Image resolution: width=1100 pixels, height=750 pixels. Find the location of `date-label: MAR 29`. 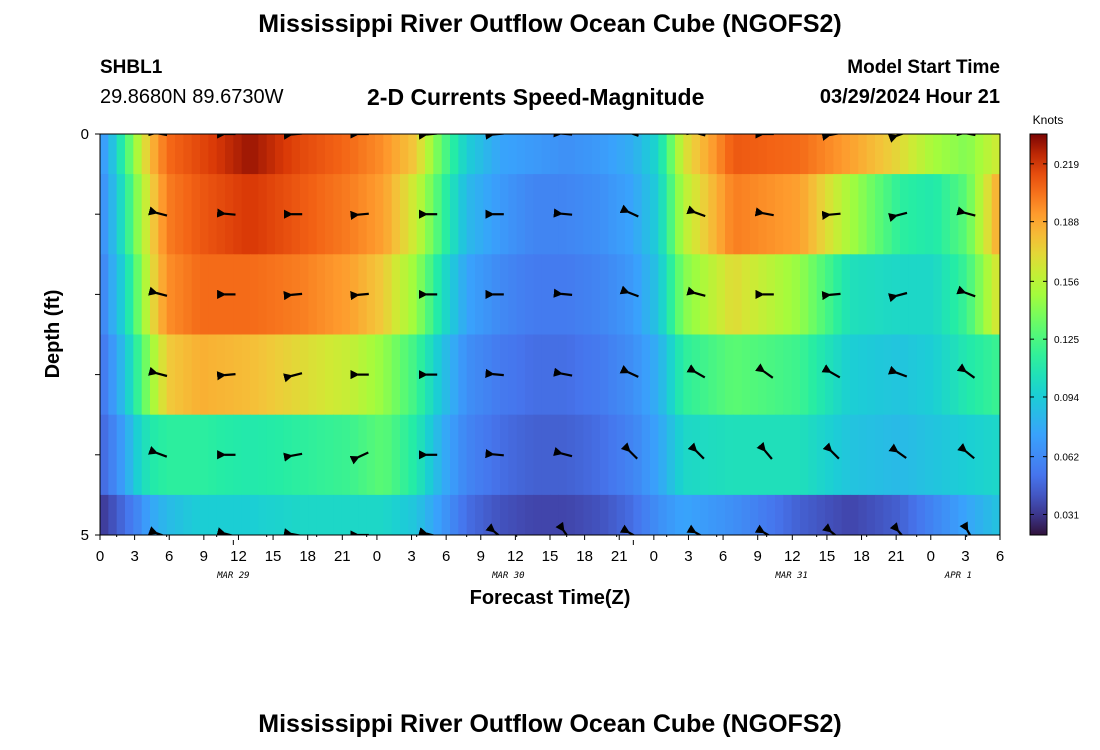

date-label: MAR 29 is located at coordinates (233, 576).